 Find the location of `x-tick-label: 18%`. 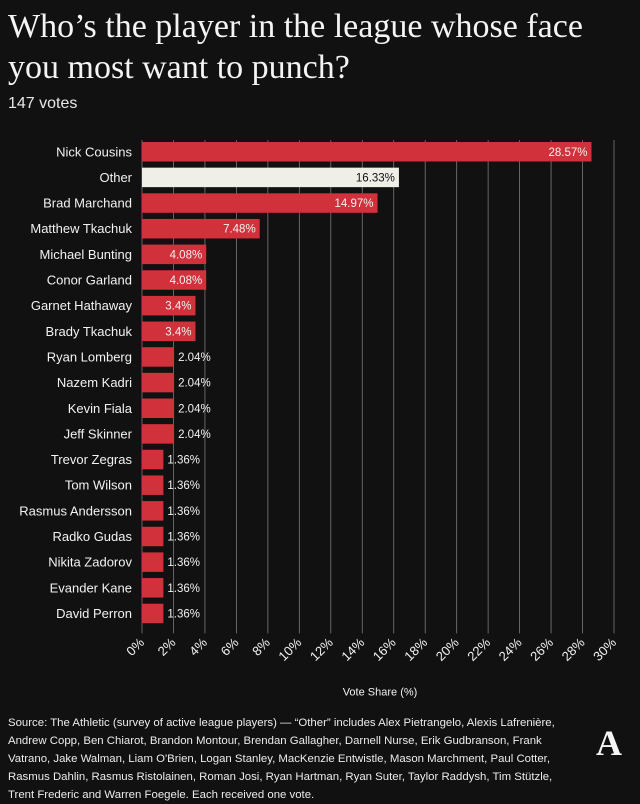

x-tick-label: 18% is located at coordinates (415, 649).